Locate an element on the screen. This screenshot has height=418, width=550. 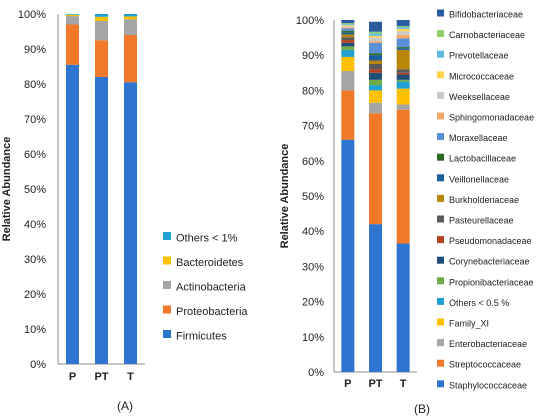
panel-a-bar-segment-others-1-t is located at coordinates (130, 15).